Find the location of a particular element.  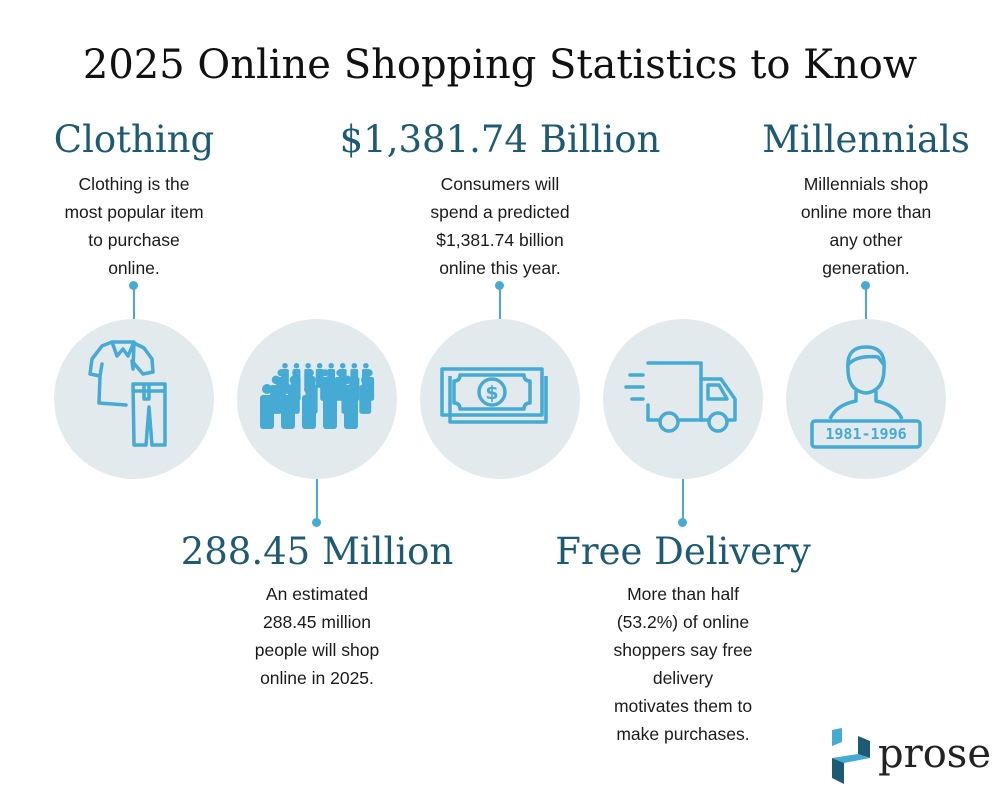

prose-logo-icon is located at coordinates (851, 756).